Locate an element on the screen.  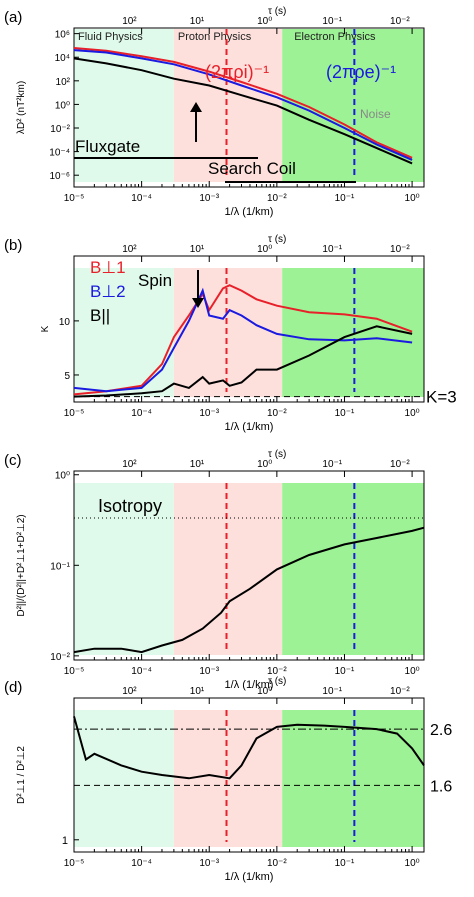
reference-label: 1.6 is located at coordinates (441, 786).